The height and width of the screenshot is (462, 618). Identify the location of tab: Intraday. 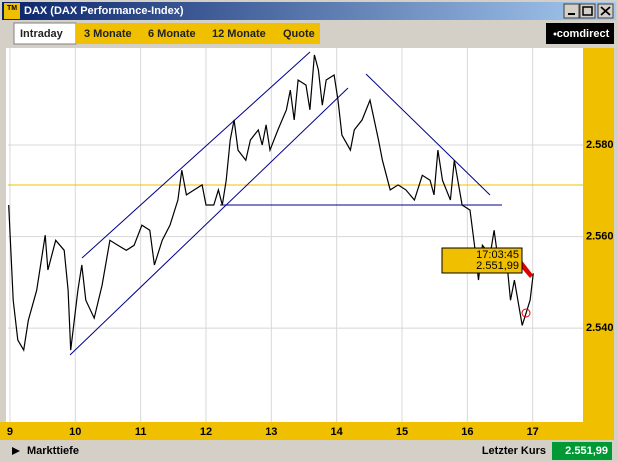
(42, 34).